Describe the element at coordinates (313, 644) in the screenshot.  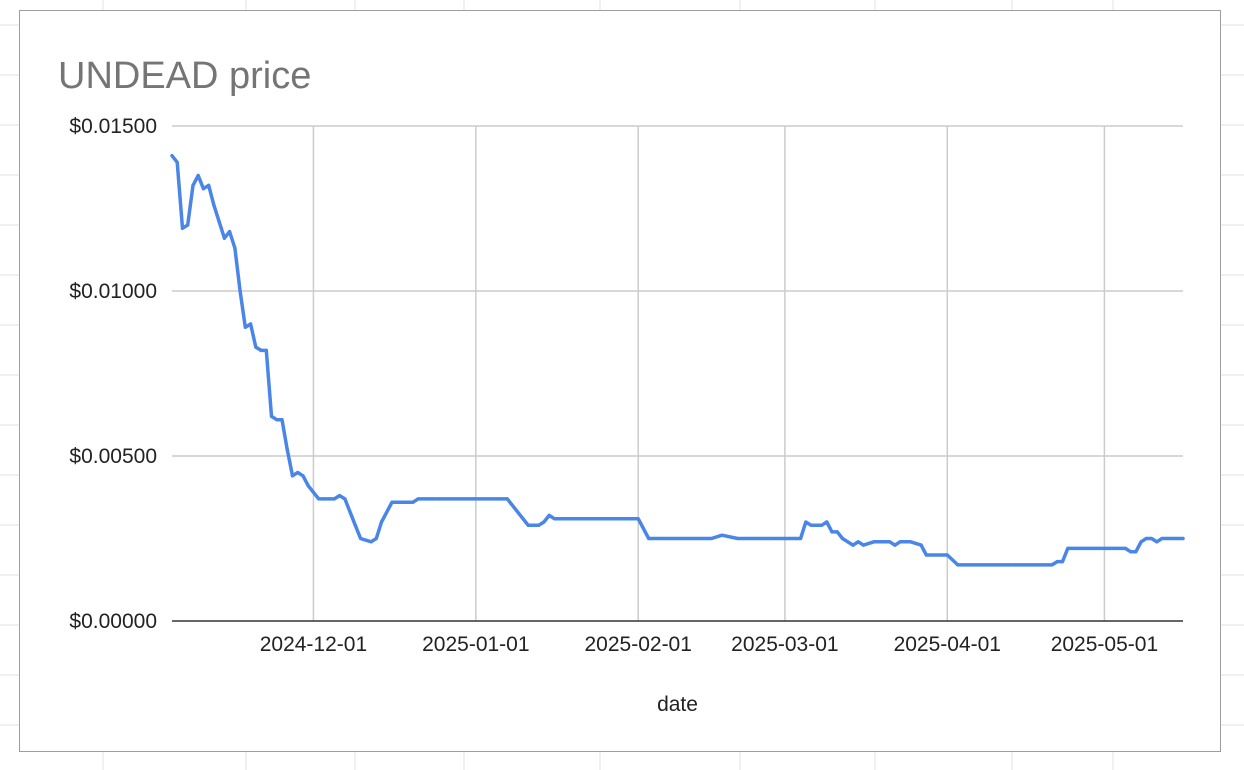
I see `x-tick-label: 2024-12-01` at that location.